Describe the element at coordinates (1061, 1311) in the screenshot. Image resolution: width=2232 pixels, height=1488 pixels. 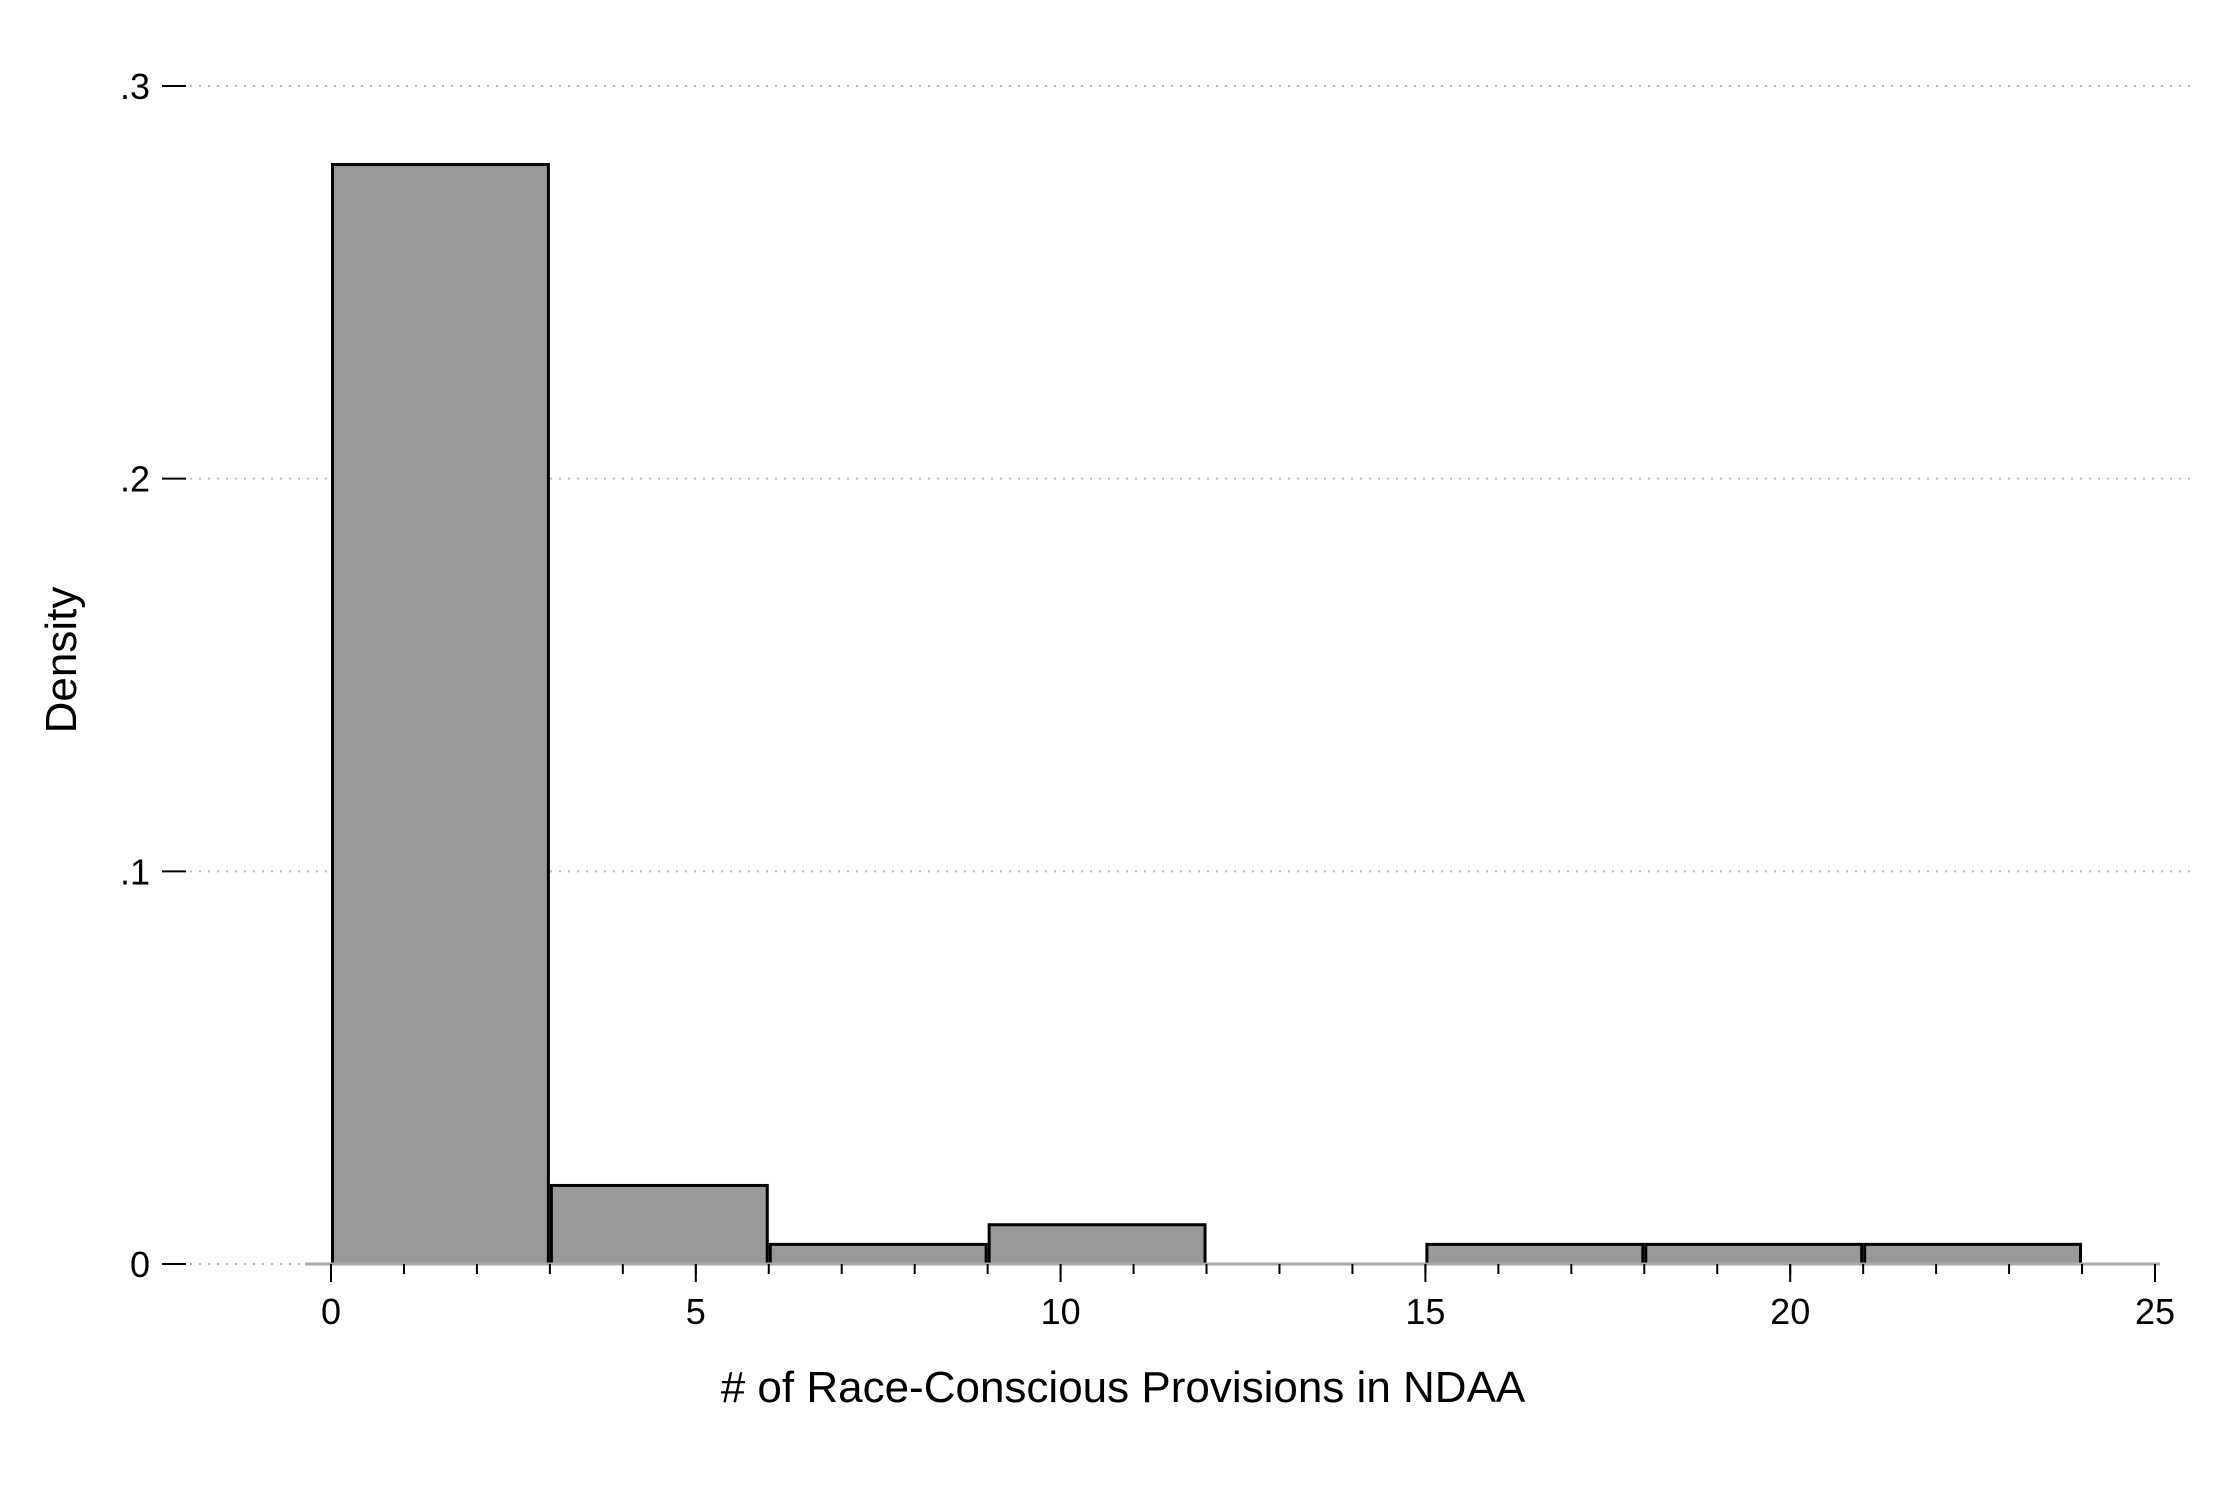
I see `x-tick-label: 10` at that location.